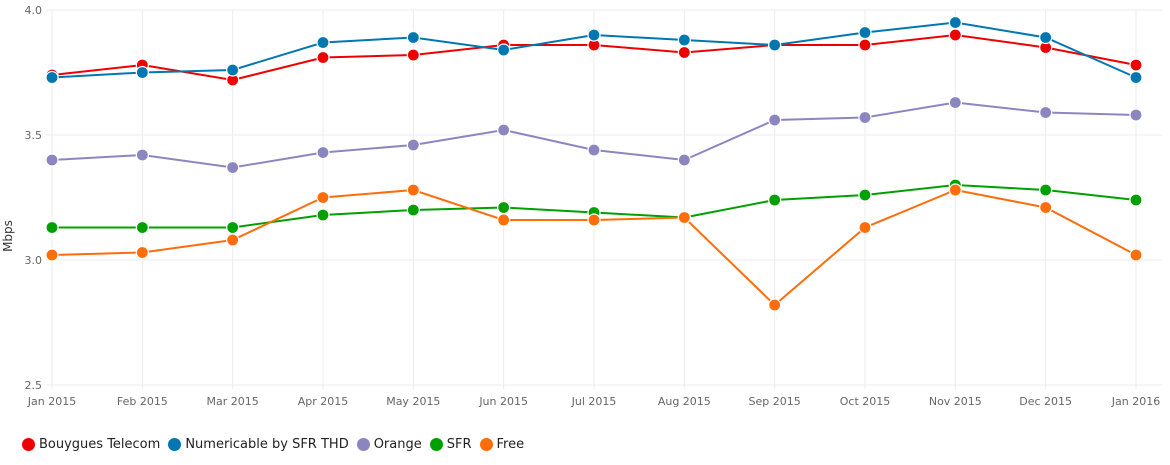 This screenshot has height=465, width=1170. I want to click on x-tick-label: Feb 2015, so click(142, 401).